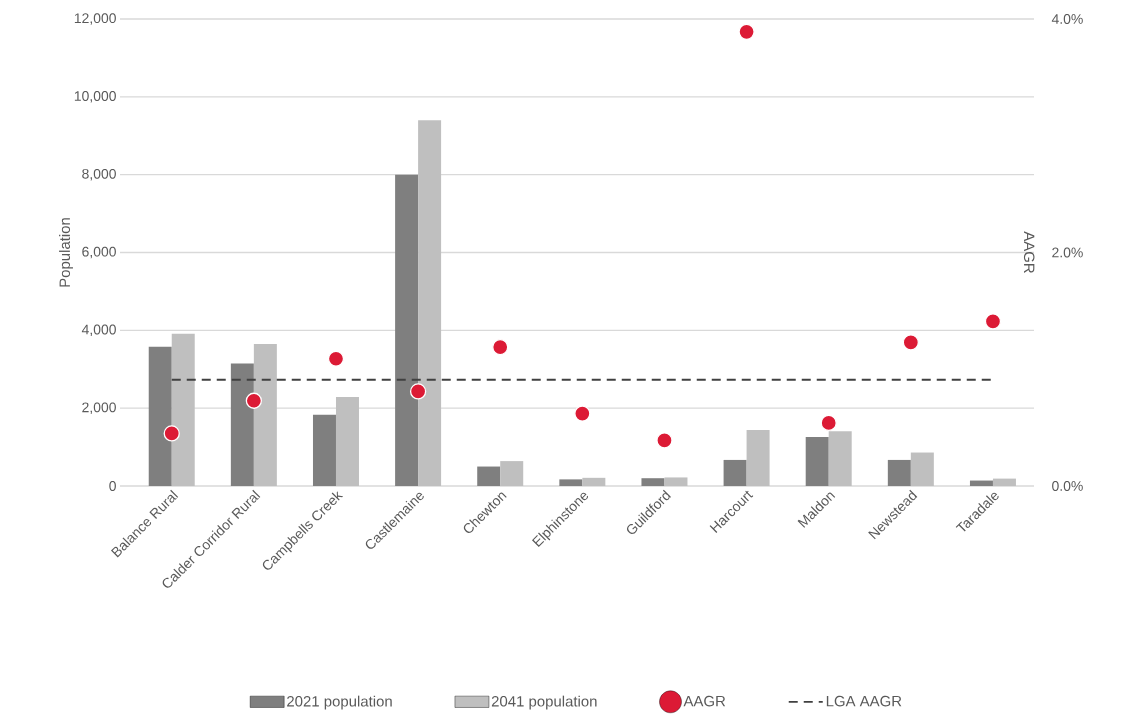 This screenshot has height=723, width=1147. I want to click on y-axis-title: Population, so click(66, 252).